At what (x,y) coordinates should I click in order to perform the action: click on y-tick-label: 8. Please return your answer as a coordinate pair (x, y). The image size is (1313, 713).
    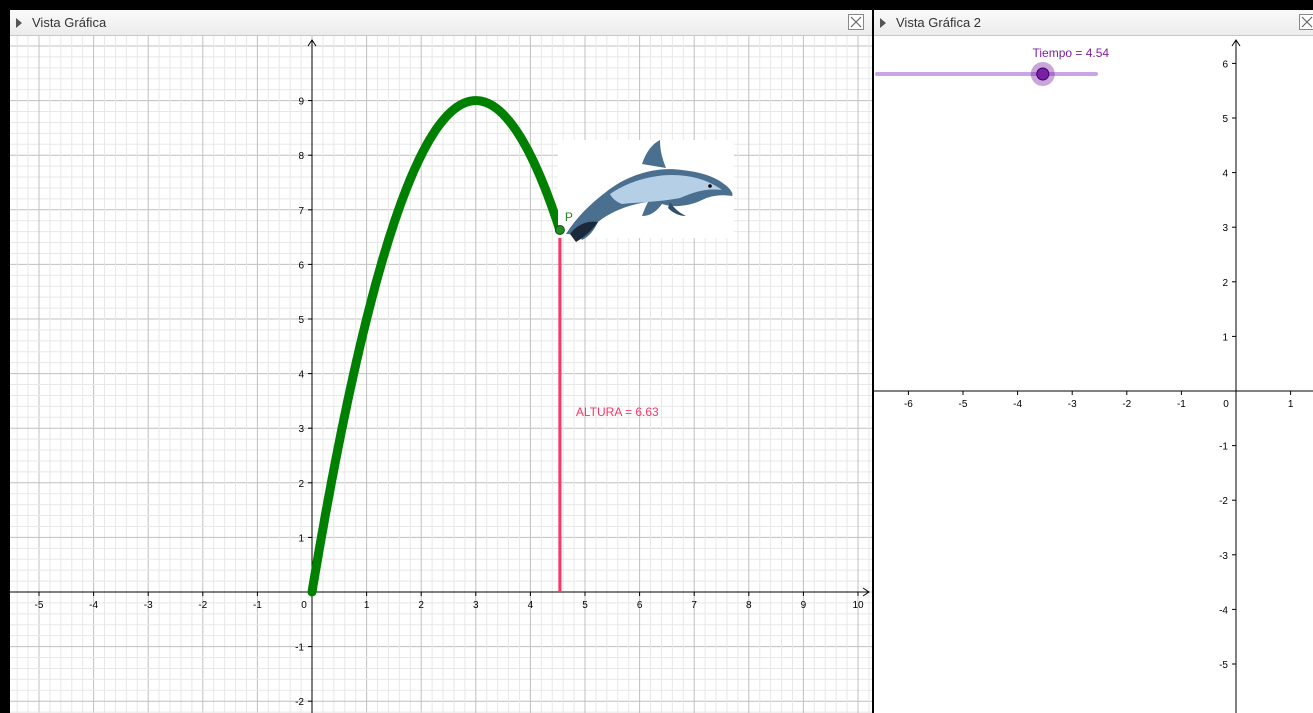
    Looking at the image, I should click on (301, 156).